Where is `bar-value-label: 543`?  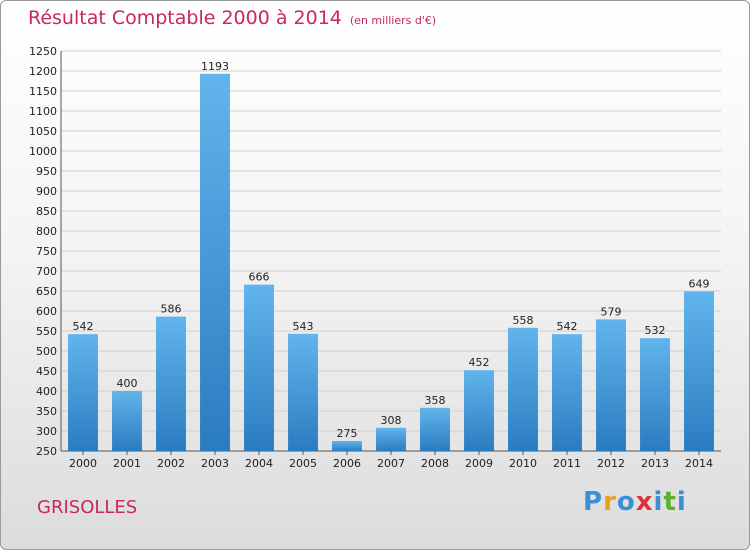
bar-value-label: 543 is located at coordinates (303, 326).